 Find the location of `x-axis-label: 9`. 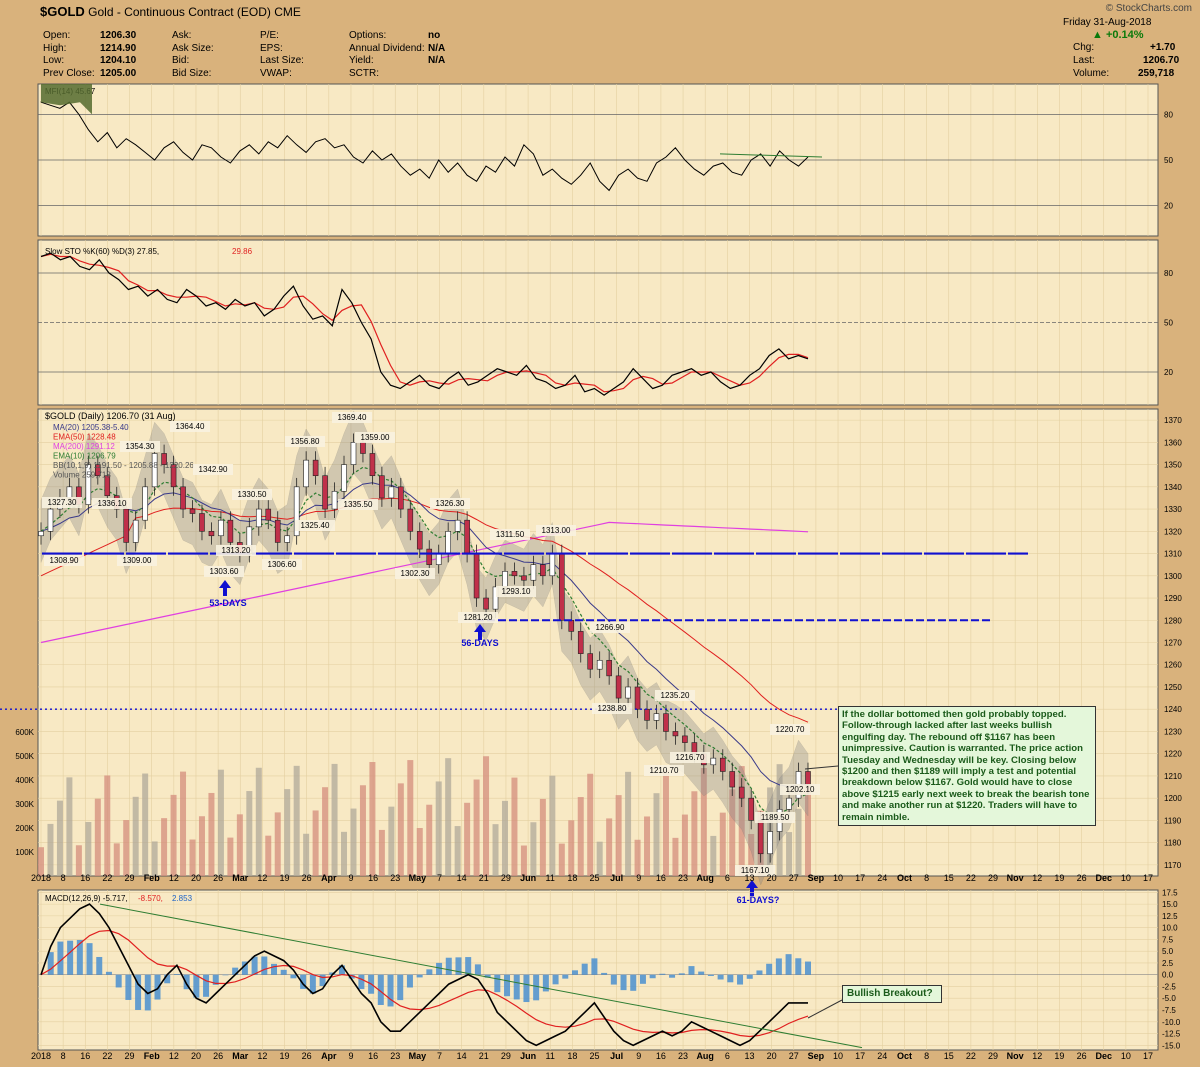

x-axis-label: 9 is located at coordinates (350, 878).